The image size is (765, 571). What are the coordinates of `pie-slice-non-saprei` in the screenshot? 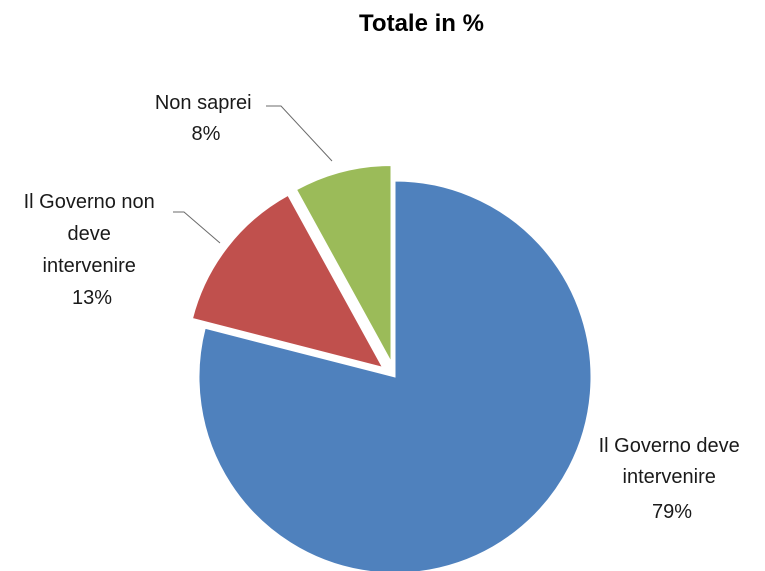 It's located at (343, 263).